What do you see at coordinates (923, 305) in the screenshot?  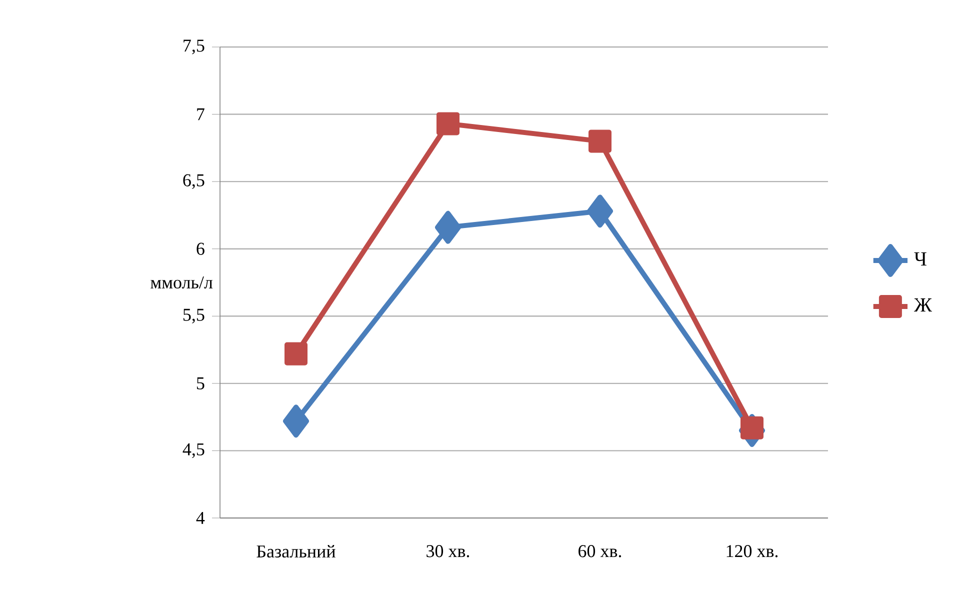 I see `legend-label: Ж` at bounding box center [923, 305].